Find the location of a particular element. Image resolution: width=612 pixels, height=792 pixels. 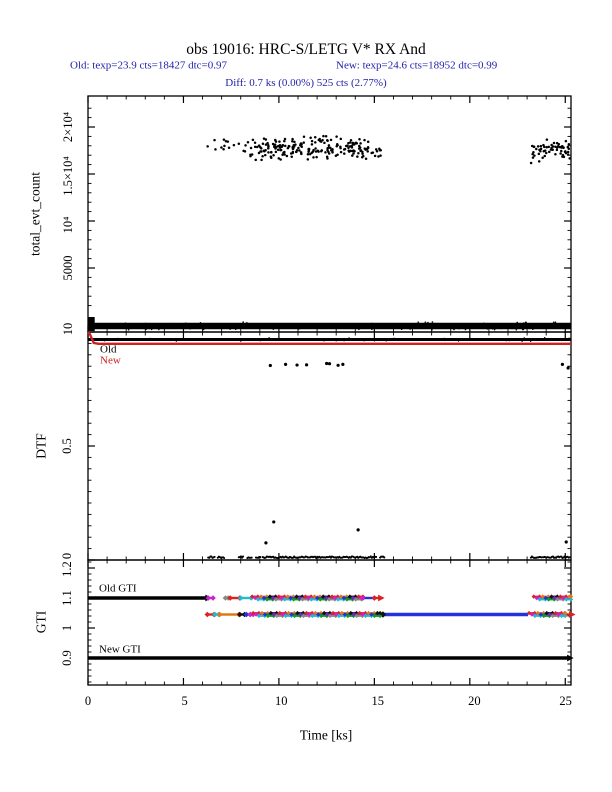

gti-ytick-09: 0.9 is located at coordinates (66, 658).